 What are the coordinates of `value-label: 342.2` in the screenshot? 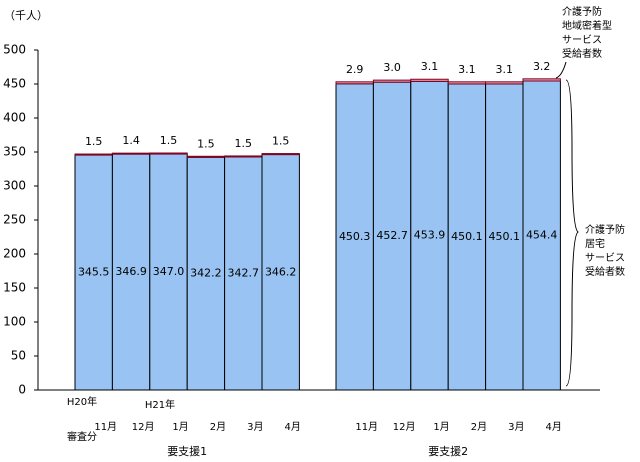 It's located at (206, 273).